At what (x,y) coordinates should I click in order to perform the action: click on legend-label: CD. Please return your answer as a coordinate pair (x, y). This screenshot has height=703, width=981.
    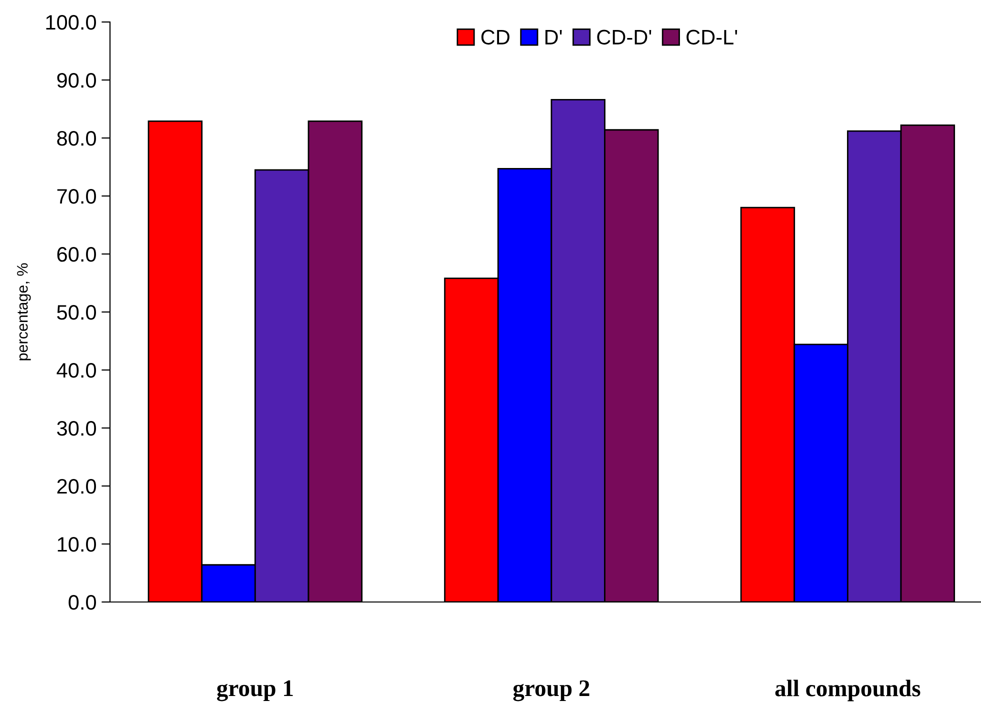
    Looking at the image, I should click on (495, 37).